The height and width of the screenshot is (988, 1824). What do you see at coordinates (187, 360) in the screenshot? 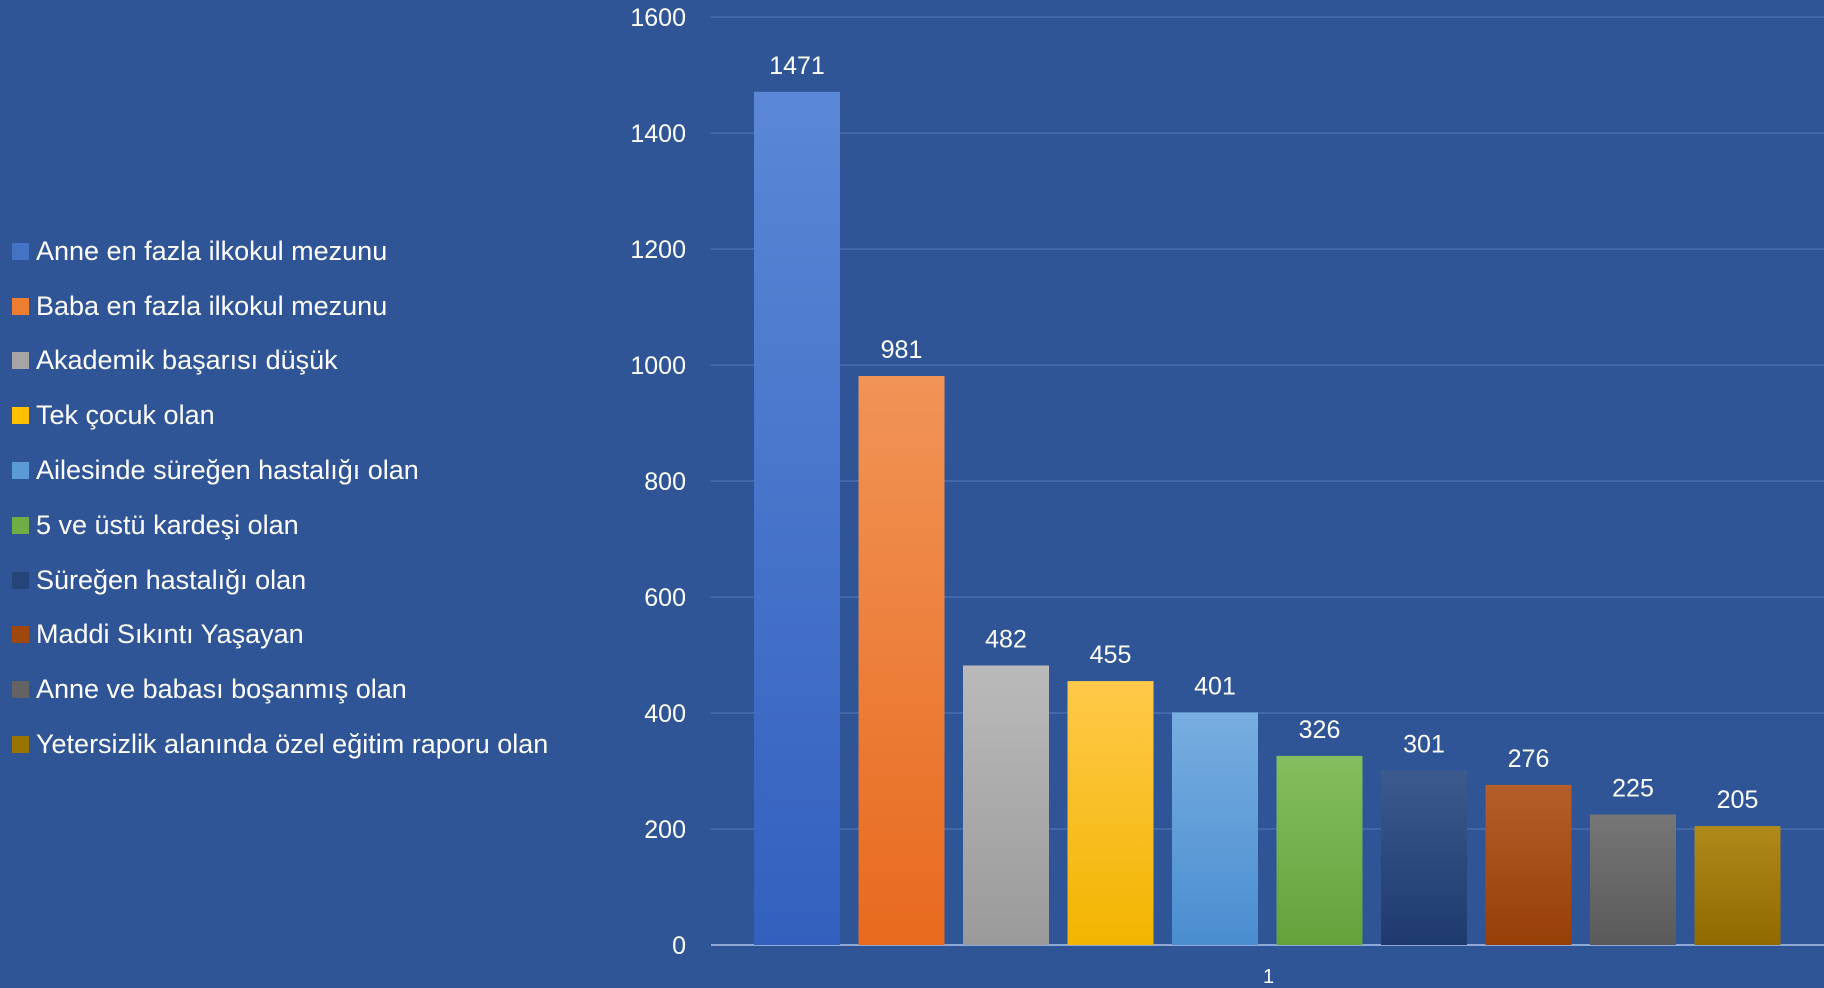
I see `legend-label: Akademik başarısı düşük` at bounding box center [187, 360].